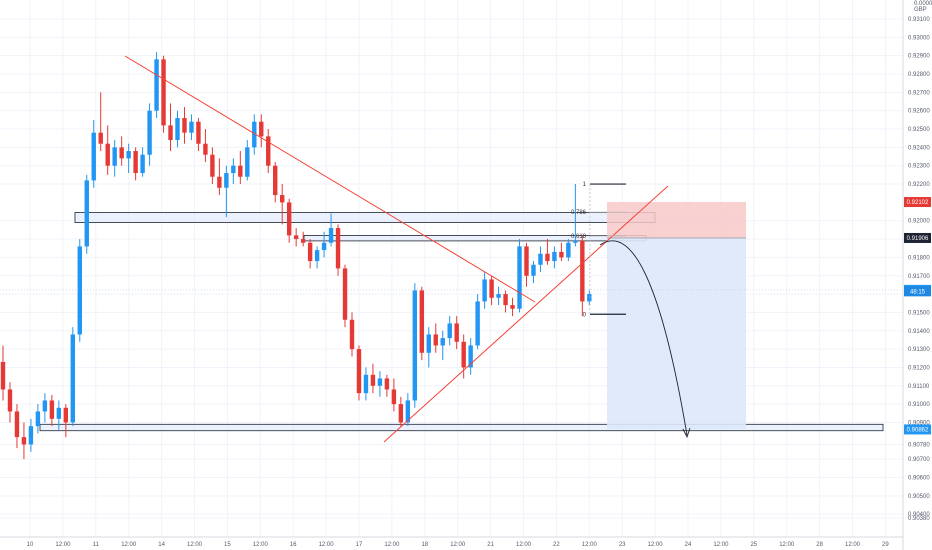 The width and height of the screenshot is (932, 550). I want to click on supply-zone-upper, so click(365, 217).